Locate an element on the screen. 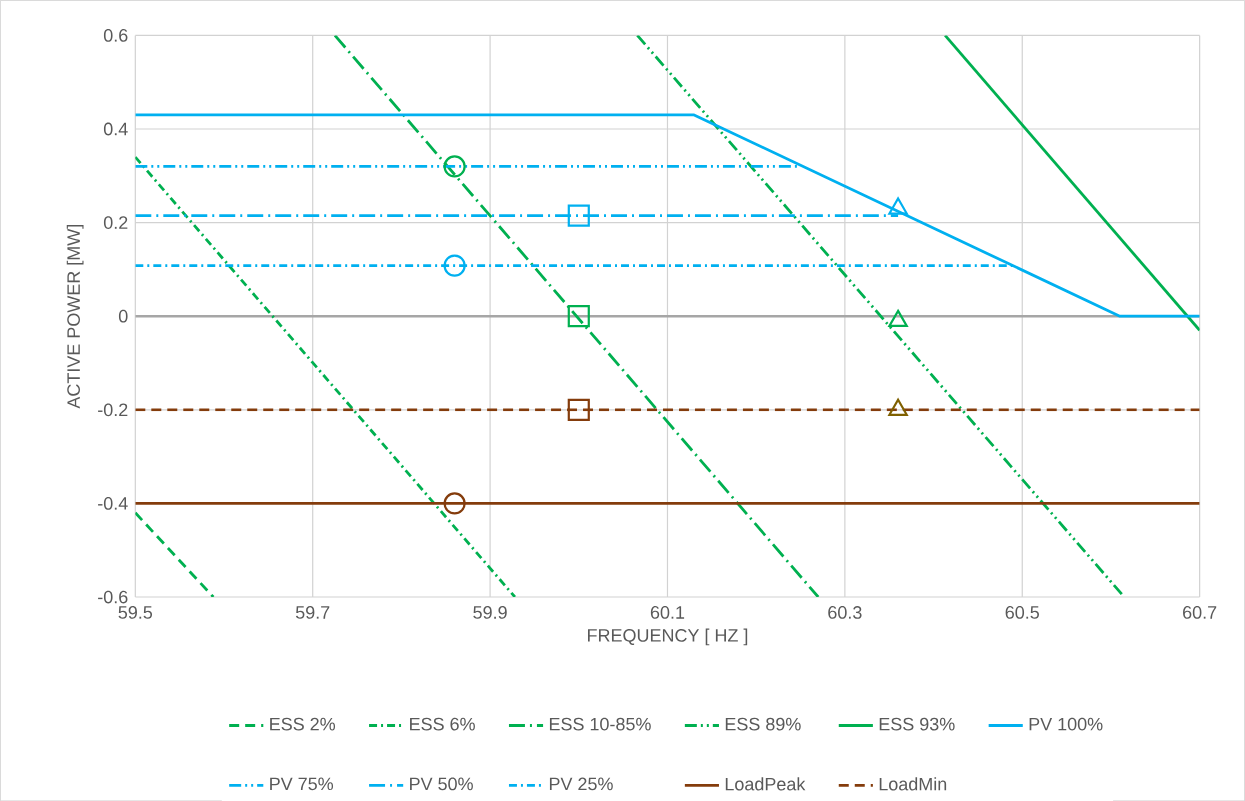 This screenshot has width=1245, height=801. x-axis-title: FREQUENCY [ HZ ] is located at coordinates (668, 637).